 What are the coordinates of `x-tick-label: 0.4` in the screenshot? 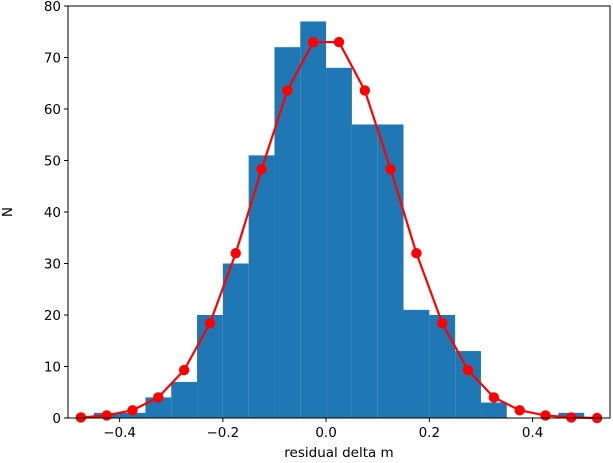 It's located at (532, 433).